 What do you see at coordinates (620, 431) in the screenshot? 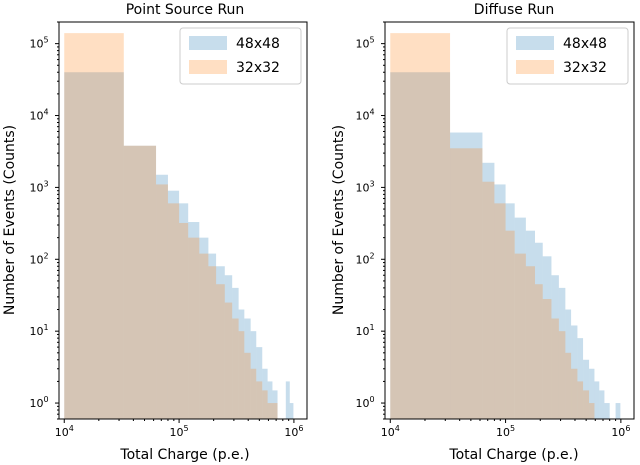
I see `x-tick-label: 10⁶` at bounding box center [620, 431].